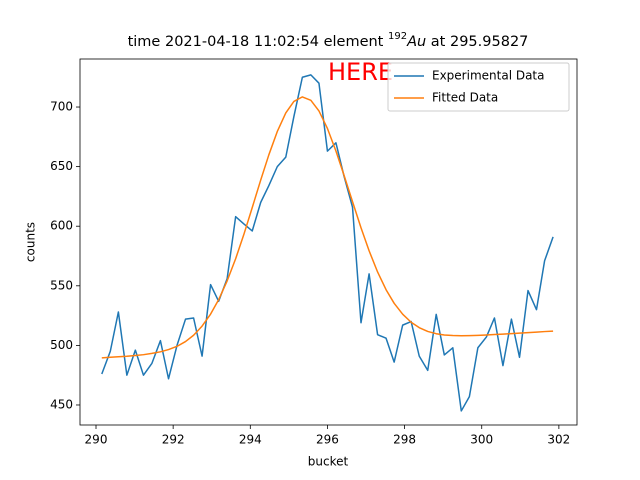 The image size is (640, 480). Describe the element at coordinates (173, 440) in the screenshot. I see `x-tick-label: 292` at that location.